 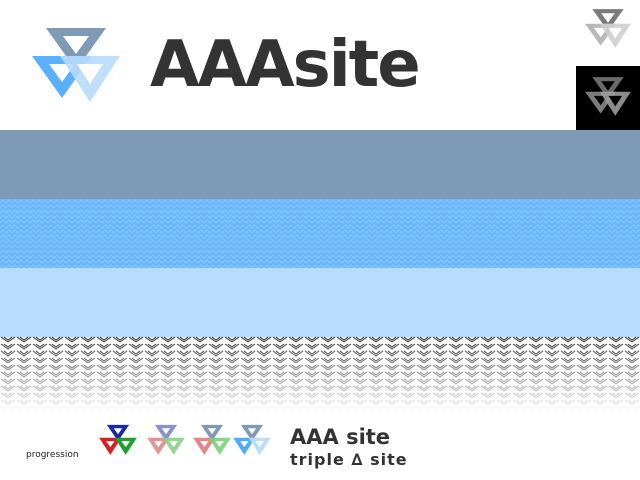 What do you see at coordinates (349, 459) in the screenshot?
I see `brand-tagline: triple ∆ site` at bounding box center [349, 459].